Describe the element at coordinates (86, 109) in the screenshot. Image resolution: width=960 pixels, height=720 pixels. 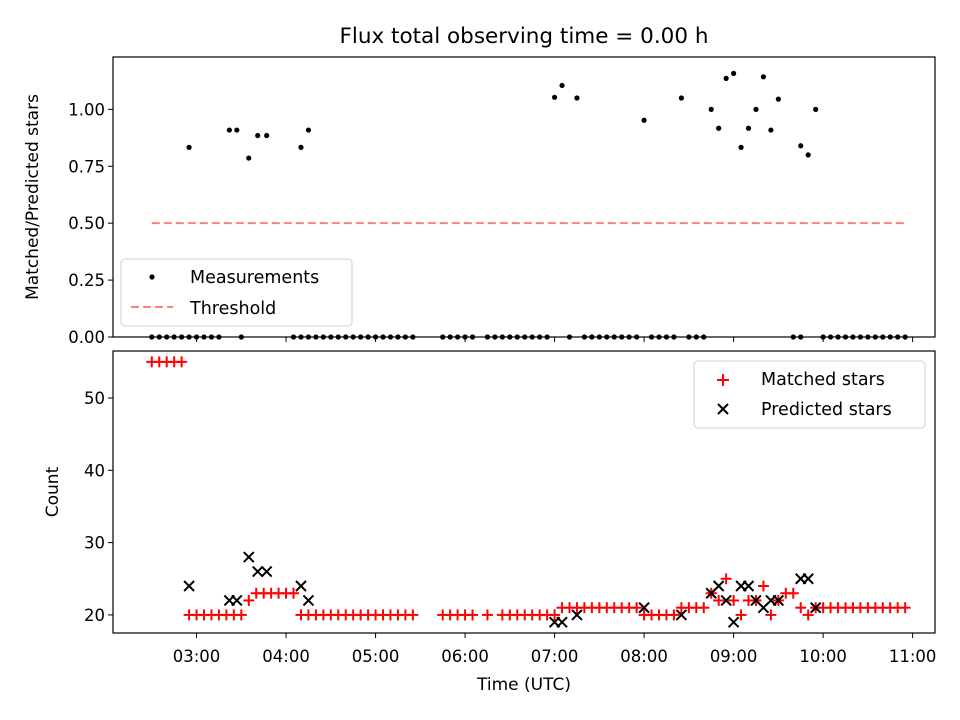
I see `top-y-tick-label: 1.00` at that location.